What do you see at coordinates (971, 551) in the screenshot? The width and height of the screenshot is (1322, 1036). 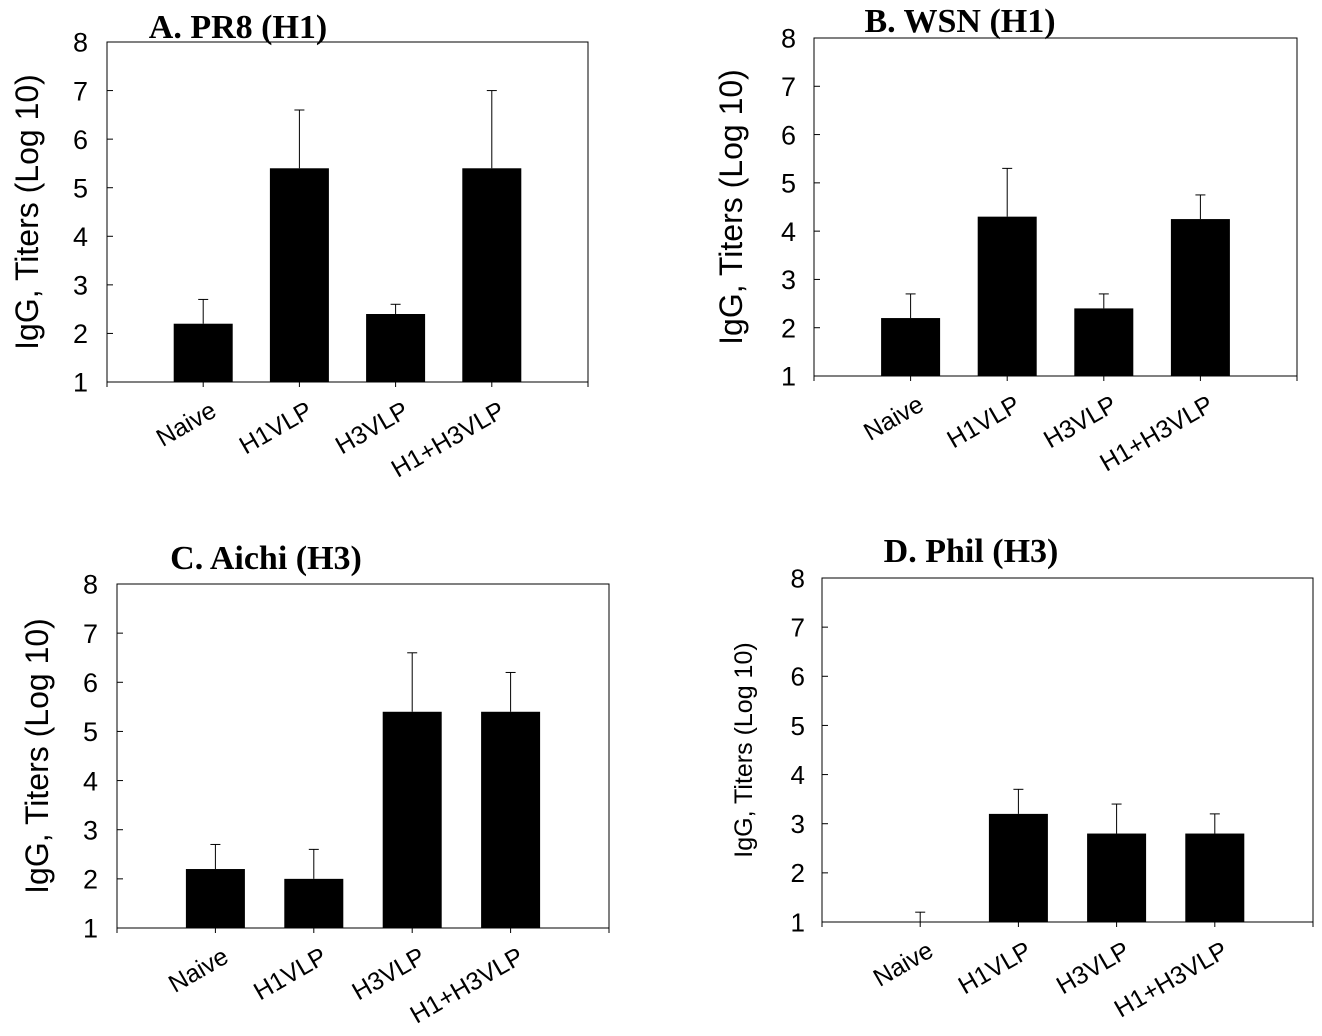 I see `panel-title: D. Phil (H3)` at bounding box center [971, 551].